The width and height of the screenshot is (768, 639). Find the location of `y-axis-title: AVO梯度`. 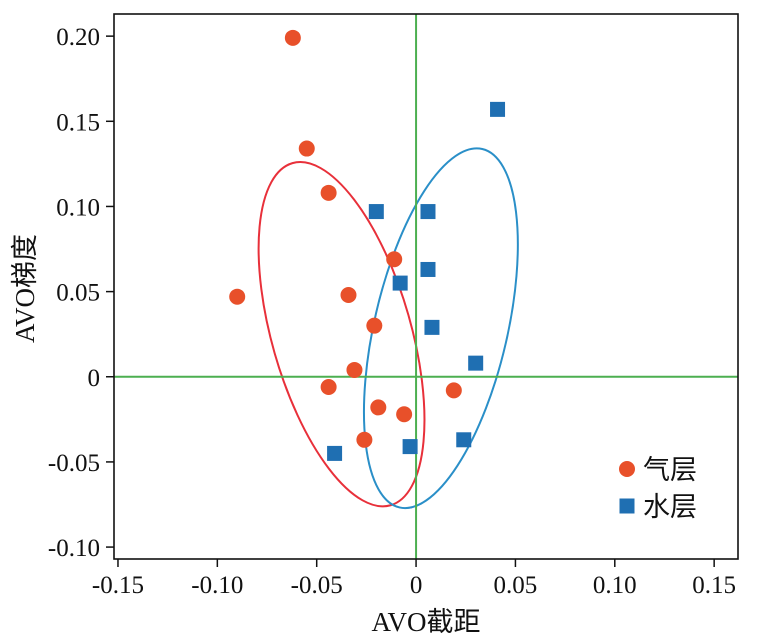

y-axis-title: AVO梯度 is located at coordinates (25, 288).